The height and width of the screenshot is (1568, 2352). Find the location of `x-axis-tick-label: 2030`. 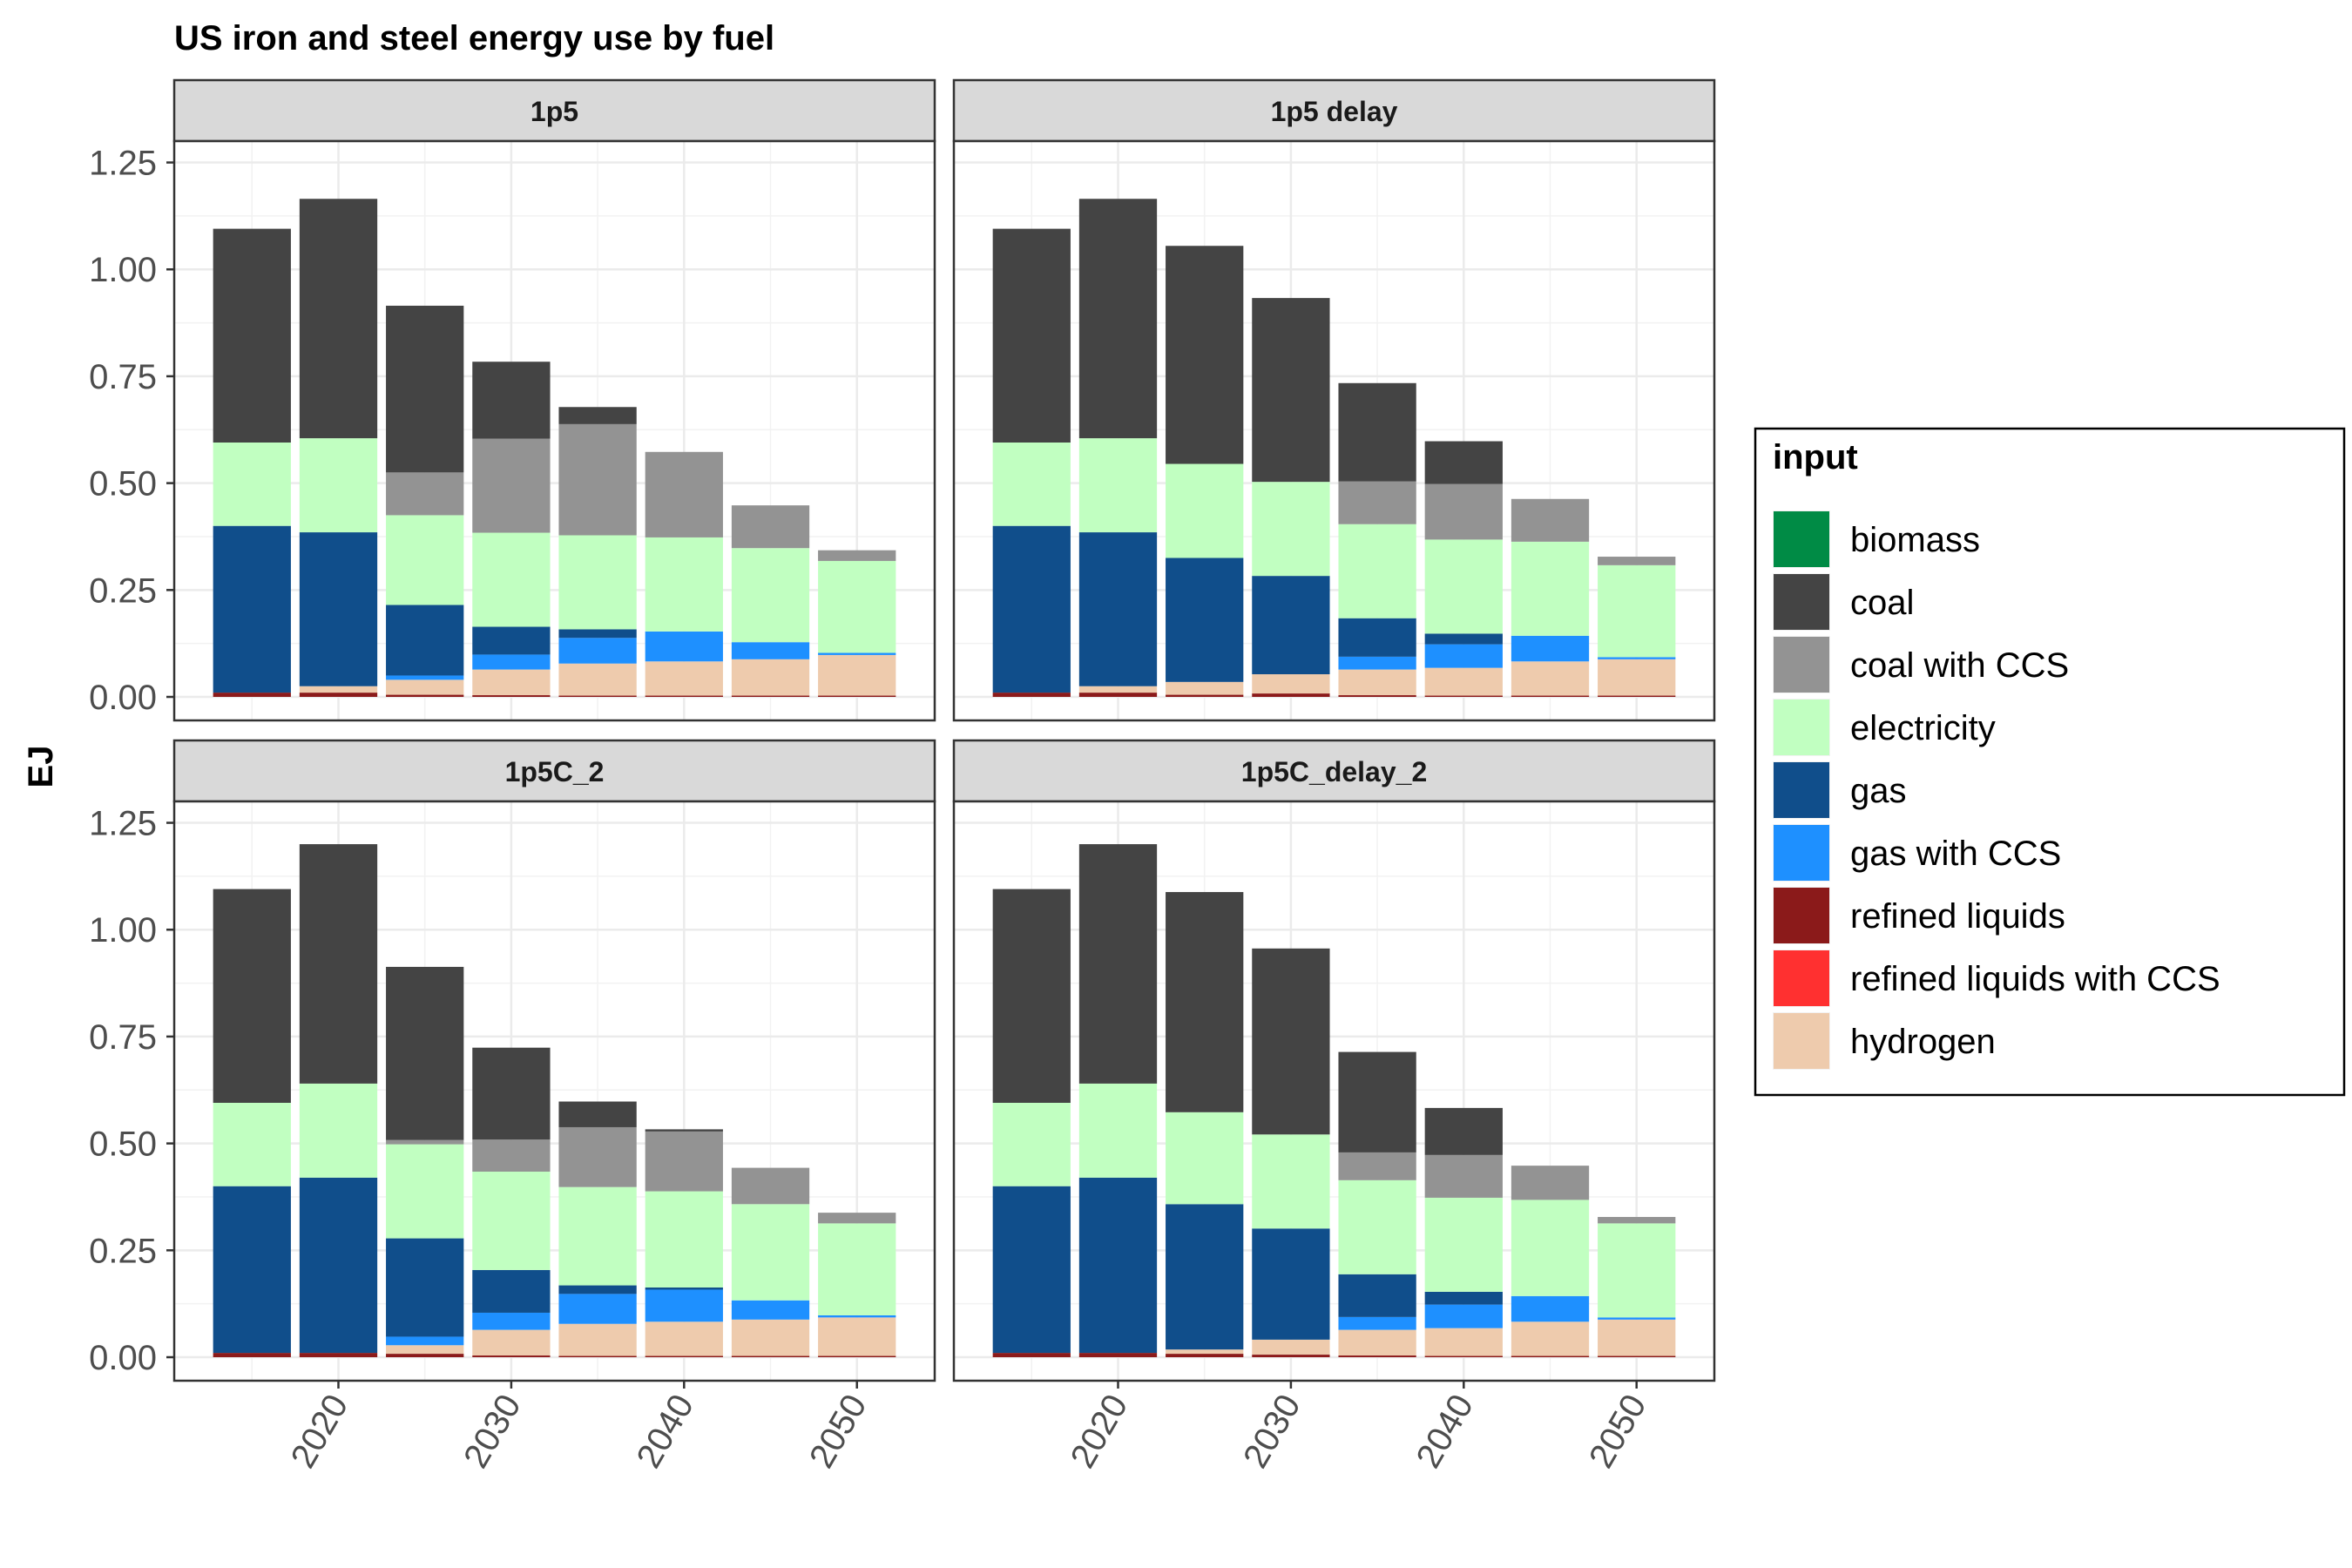

x-axis-tick-label: 2030 is located at coordinates (492, 1432).